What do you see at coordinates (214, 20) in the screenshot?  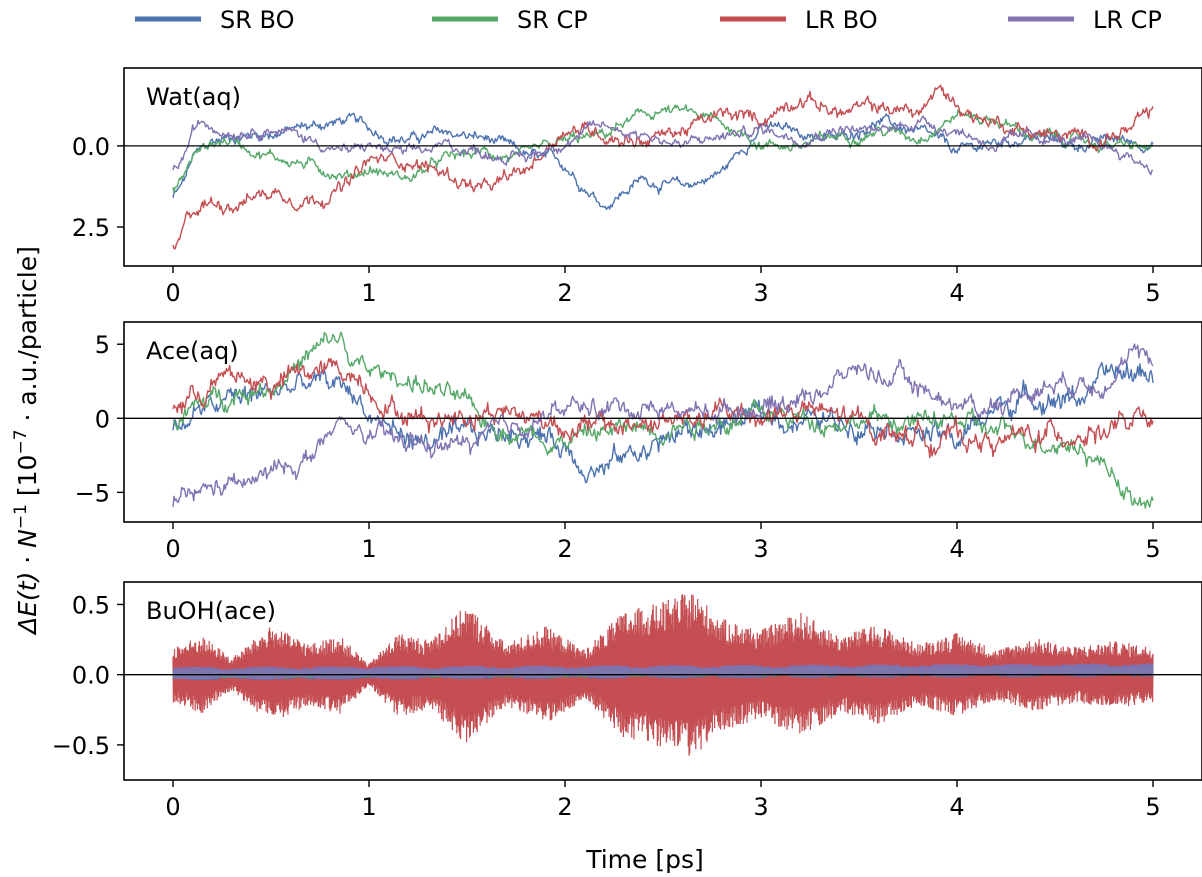 I see `legend-entry: SR BO` at bounding box center [214, 20].